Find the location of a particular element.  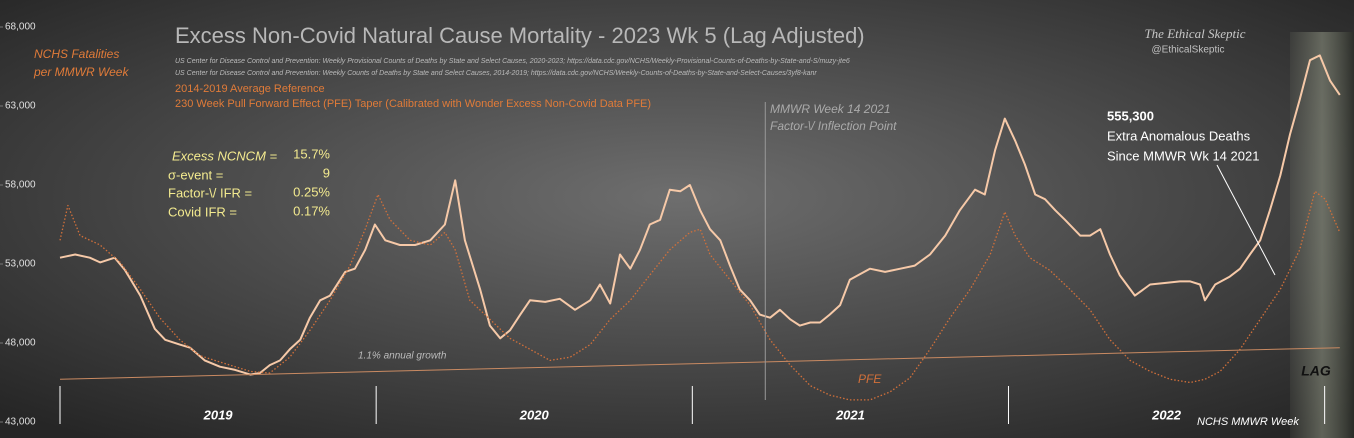

x-tick-label: 2021 is located at coordinates (850, 414).